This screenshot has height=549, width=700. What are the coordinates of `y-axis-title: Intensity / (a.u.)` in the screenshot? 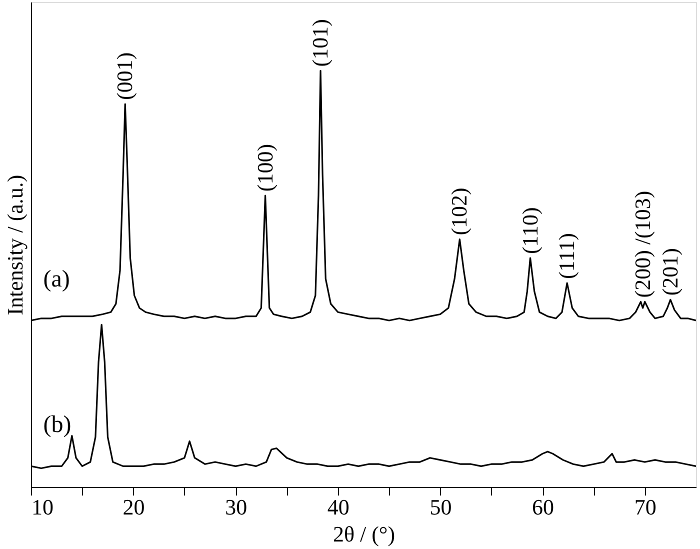 It's located at (15, 245).